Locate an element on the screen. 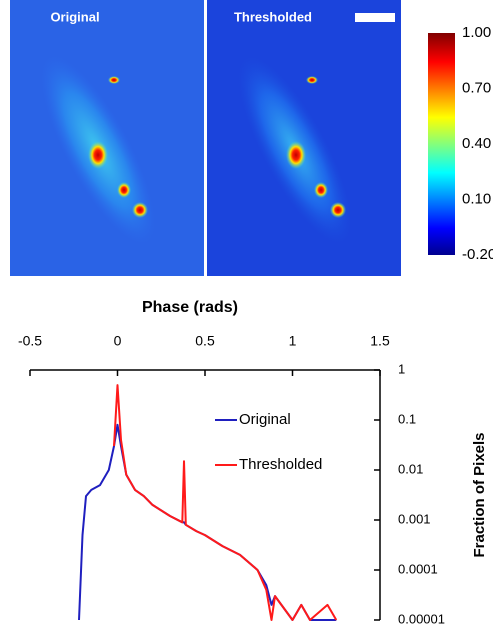 This screenshot has height=635, width=493. colorbar-tick-label: -0.20 is located at coordinates (477, 254).